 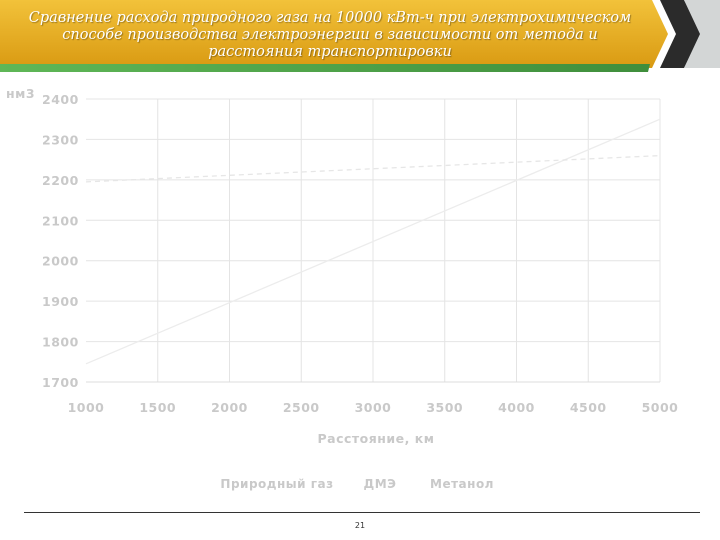 I want to click on footer-divider, so click(x=362, y=512).